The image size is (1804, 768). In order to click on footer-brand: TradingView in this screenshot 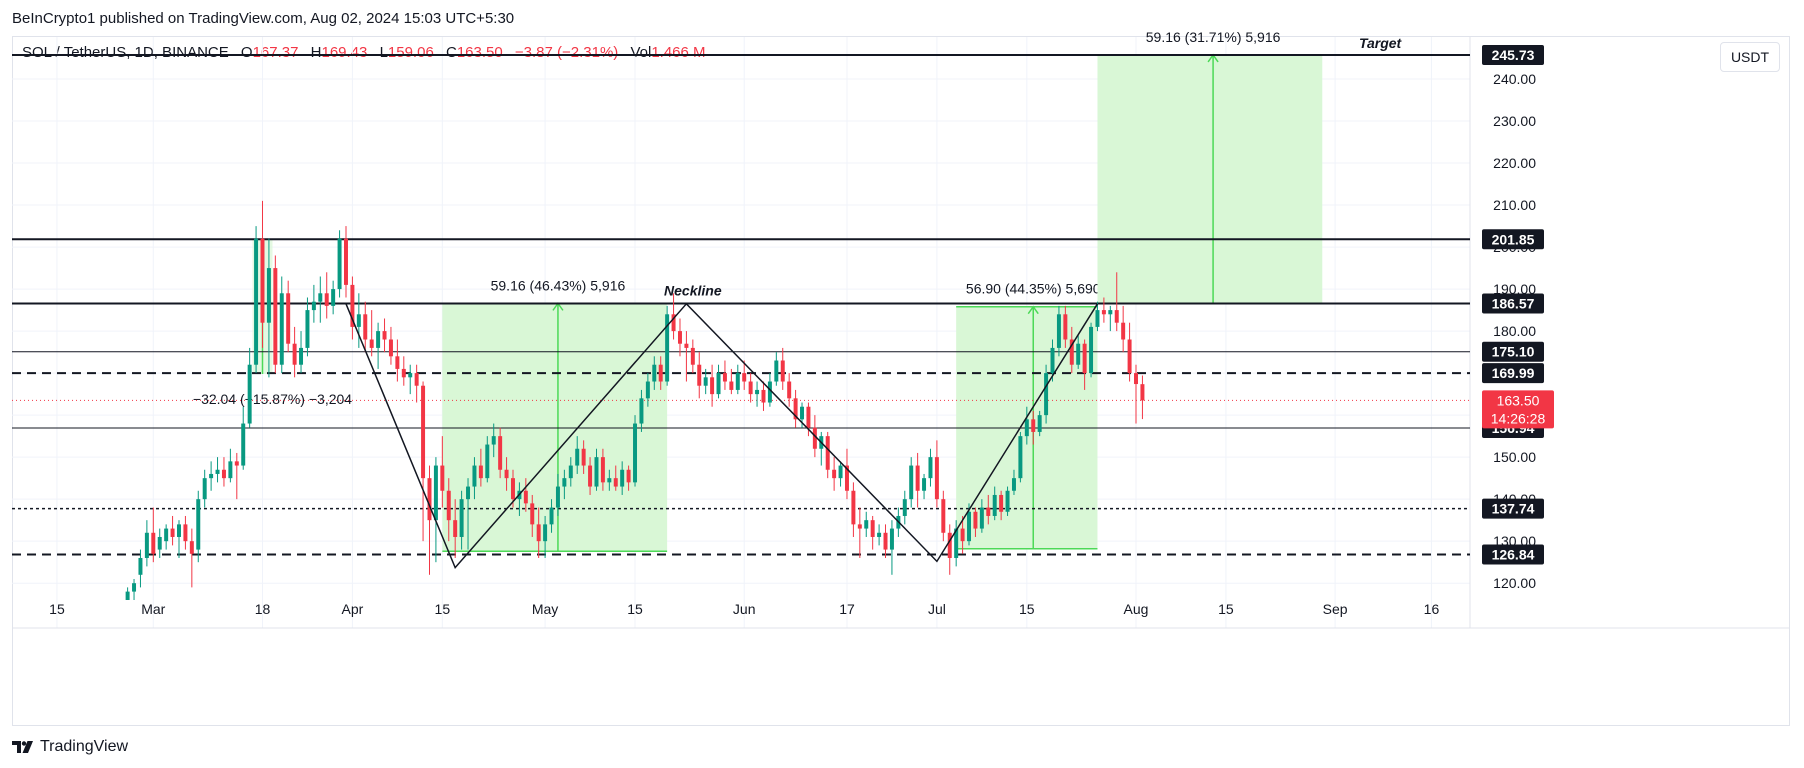, I will do `click(70, 747)`.